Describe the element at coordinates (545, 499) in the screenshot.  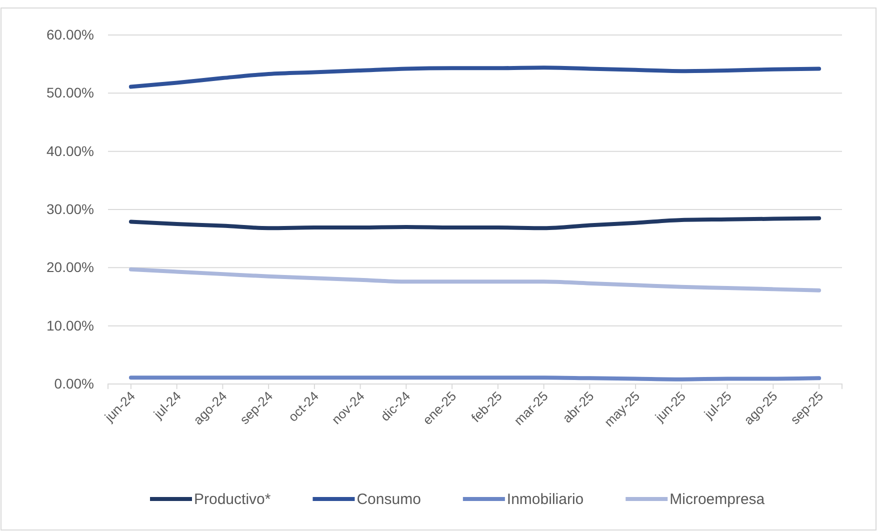
I see `legend-label: Inmobiliario` at that location.